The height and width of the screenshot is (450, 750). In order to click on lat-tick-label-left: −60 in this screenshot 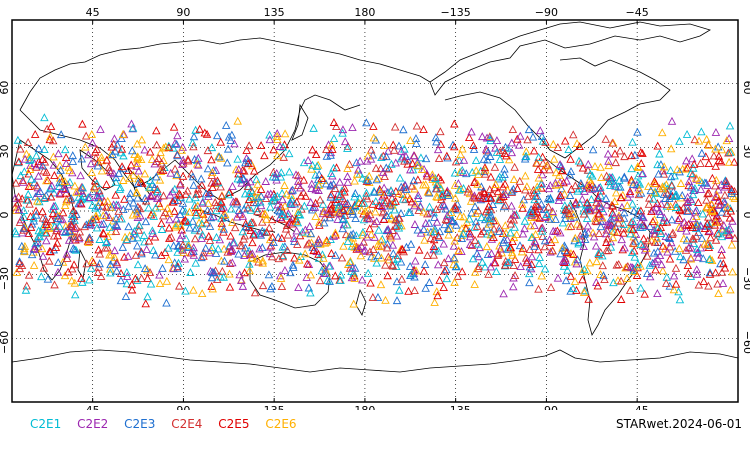, I will do `click(5, 342)`.